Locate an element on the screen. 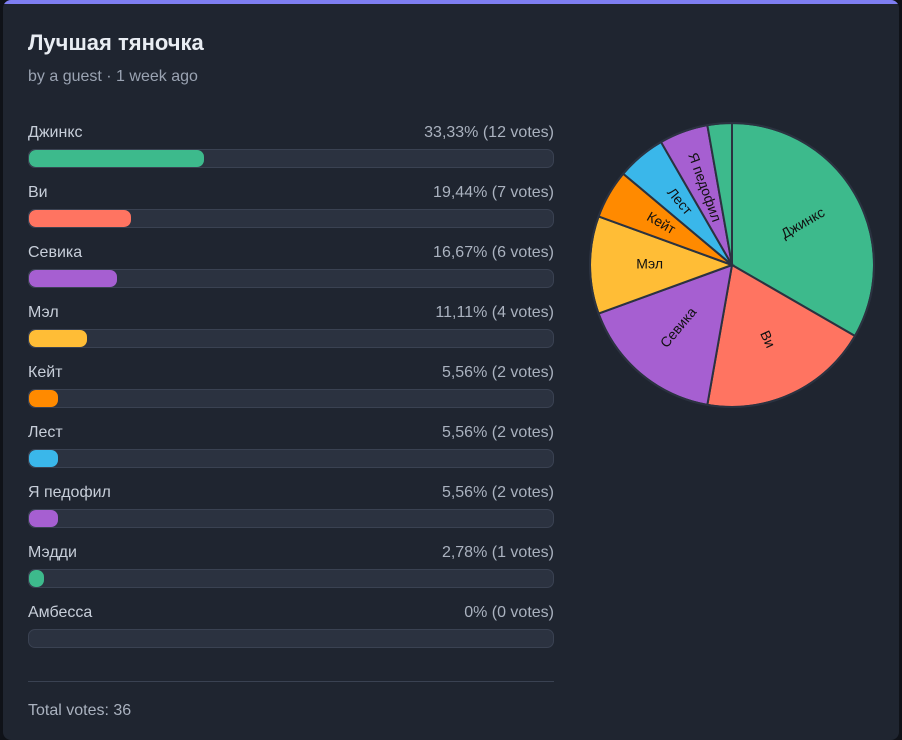 The width and height of the screenshot is (902, 740). result-row: Амбесса 0% (0 votes) is located at coordinates (291, 630).